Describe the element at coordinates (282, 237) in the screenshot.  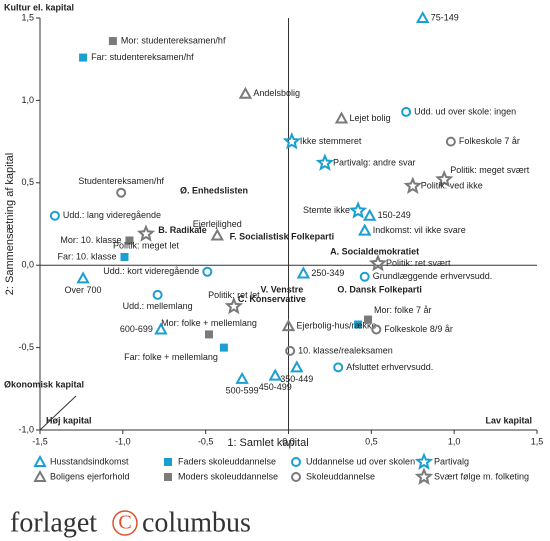
I see `party-label: F. Socialistisk Folkeparti` at that location.